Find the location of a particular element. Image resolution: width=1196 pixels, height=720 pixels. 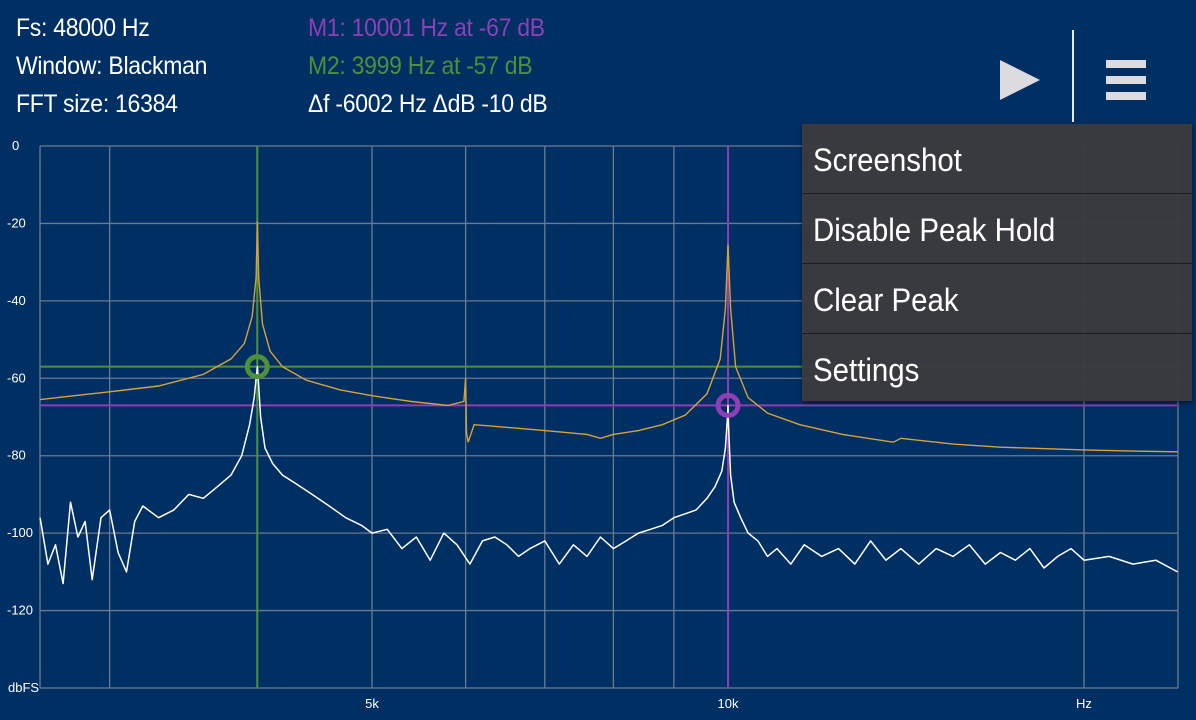

marker-m2-handle is located at coordinates (257, 367).